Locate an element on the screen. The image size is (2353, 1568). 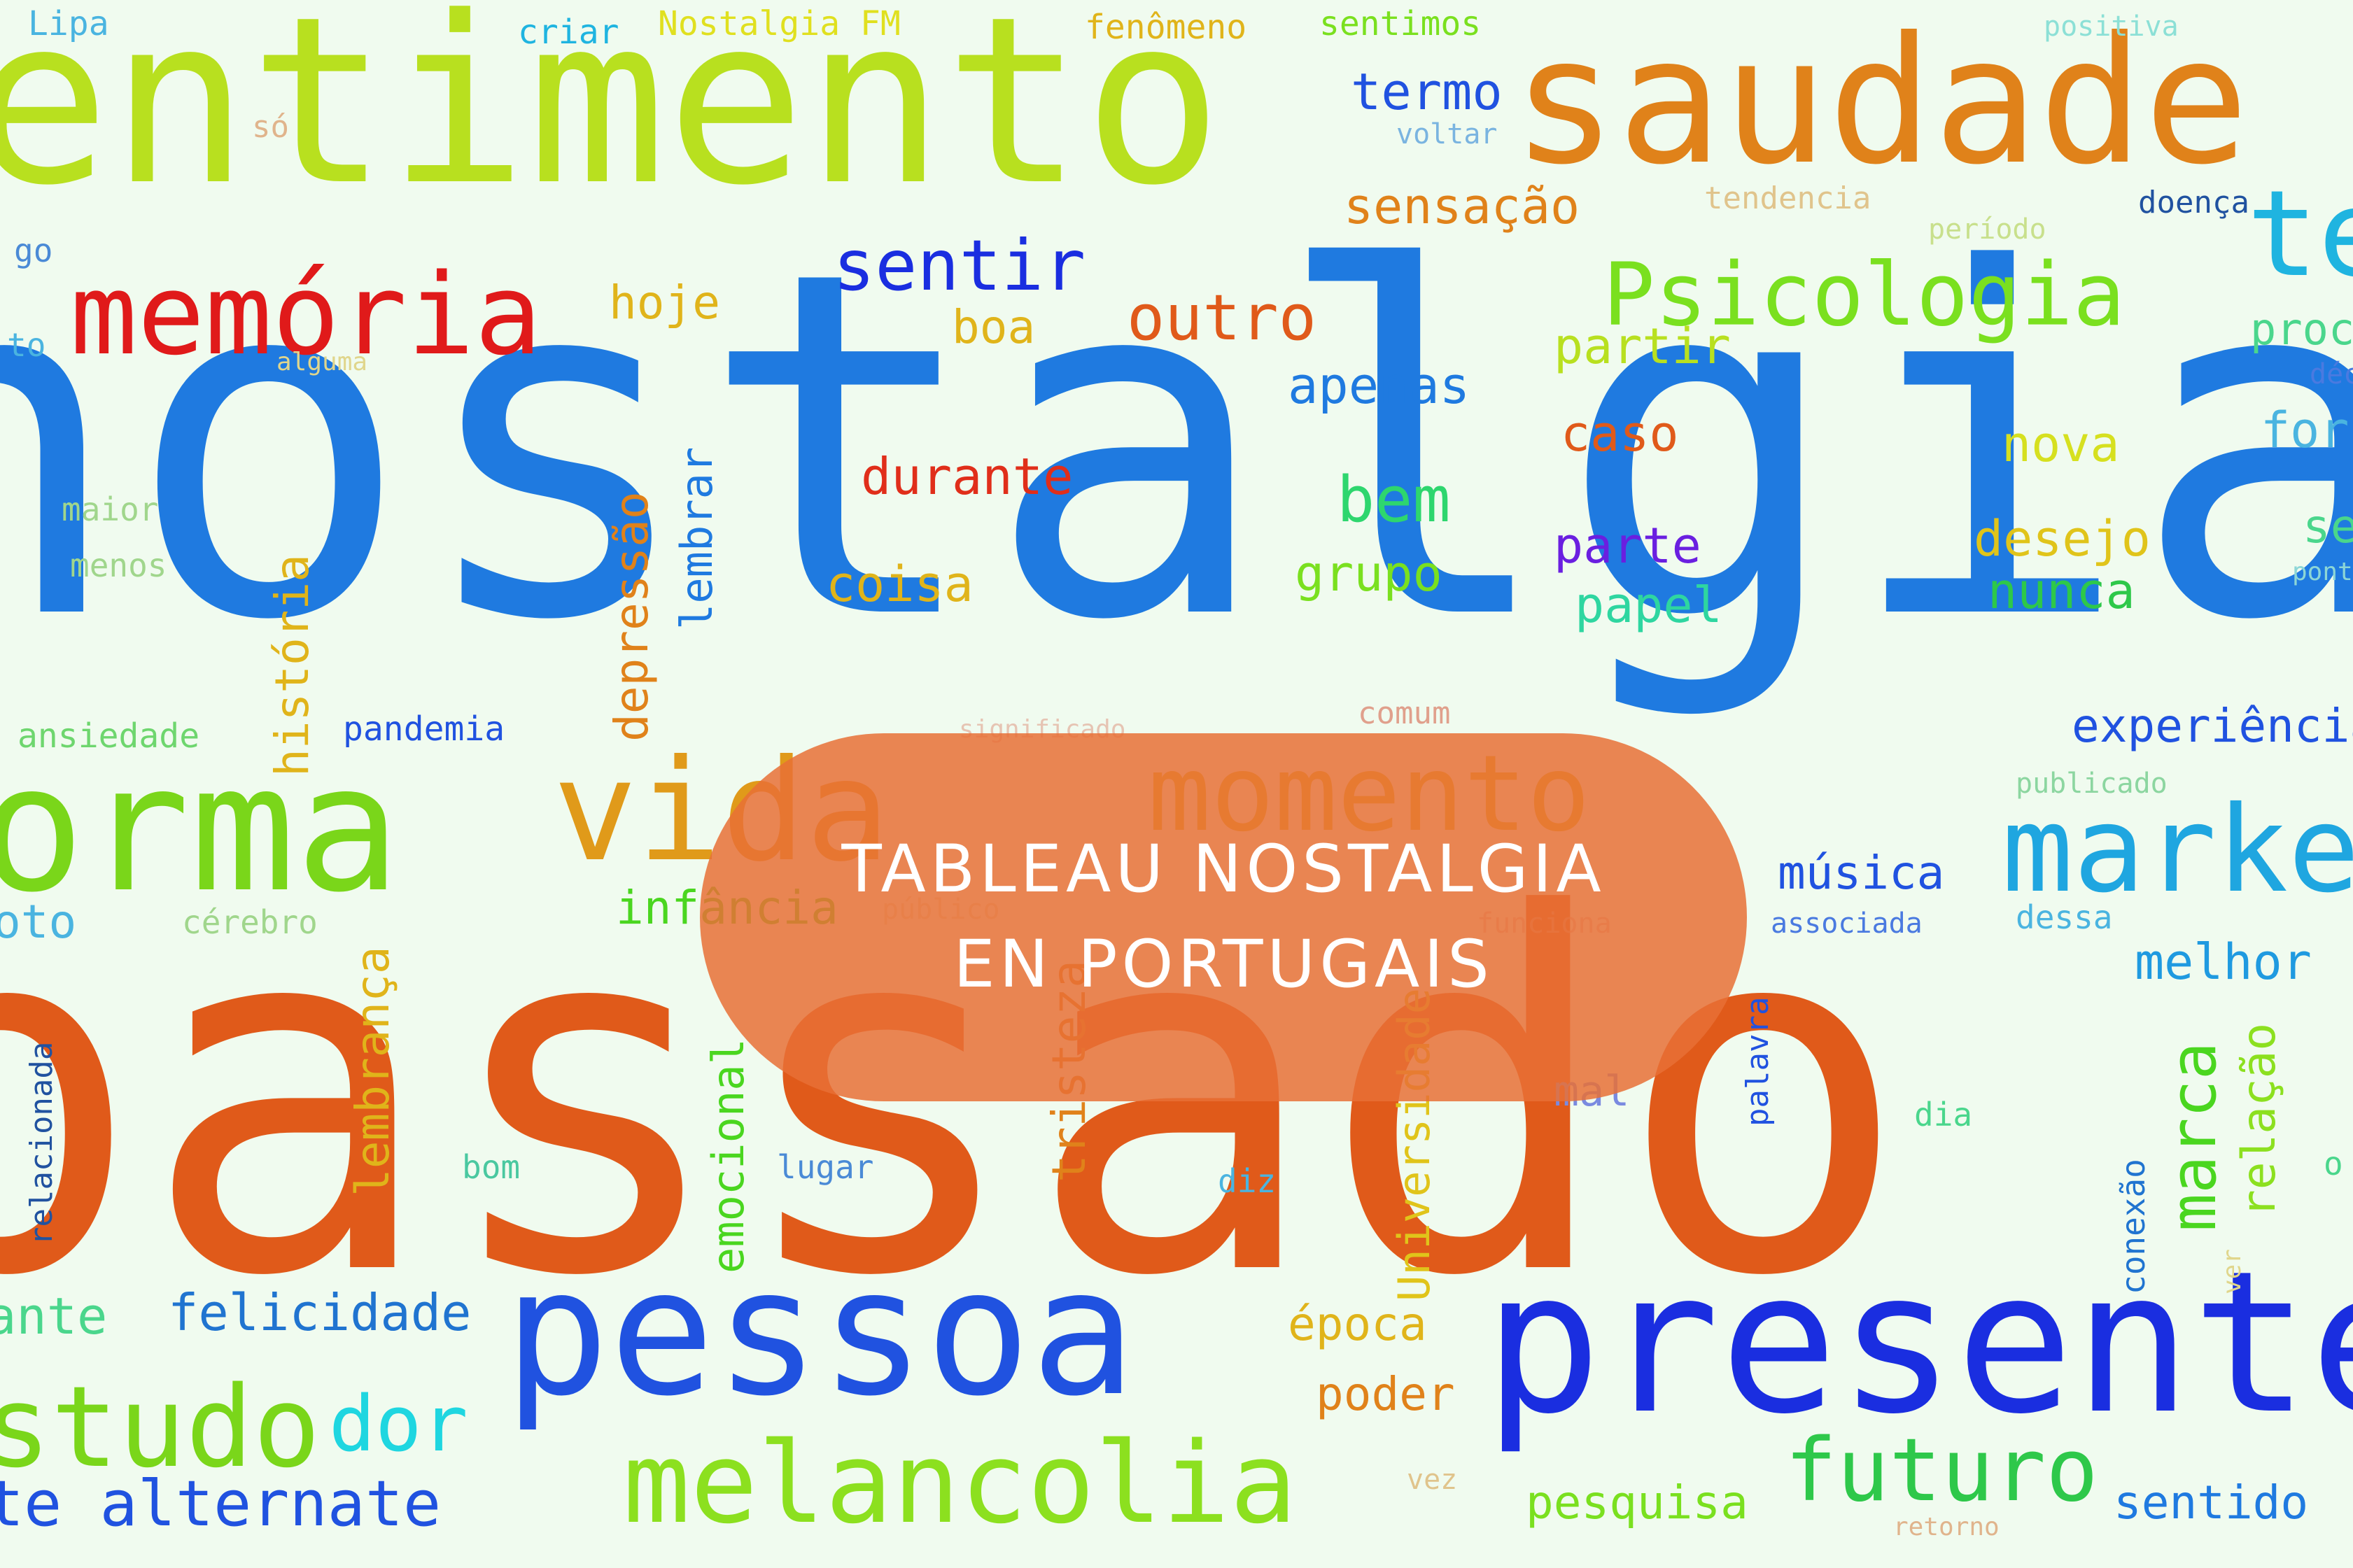
cloud-word: presente is located at coordinates (1919, 1343).